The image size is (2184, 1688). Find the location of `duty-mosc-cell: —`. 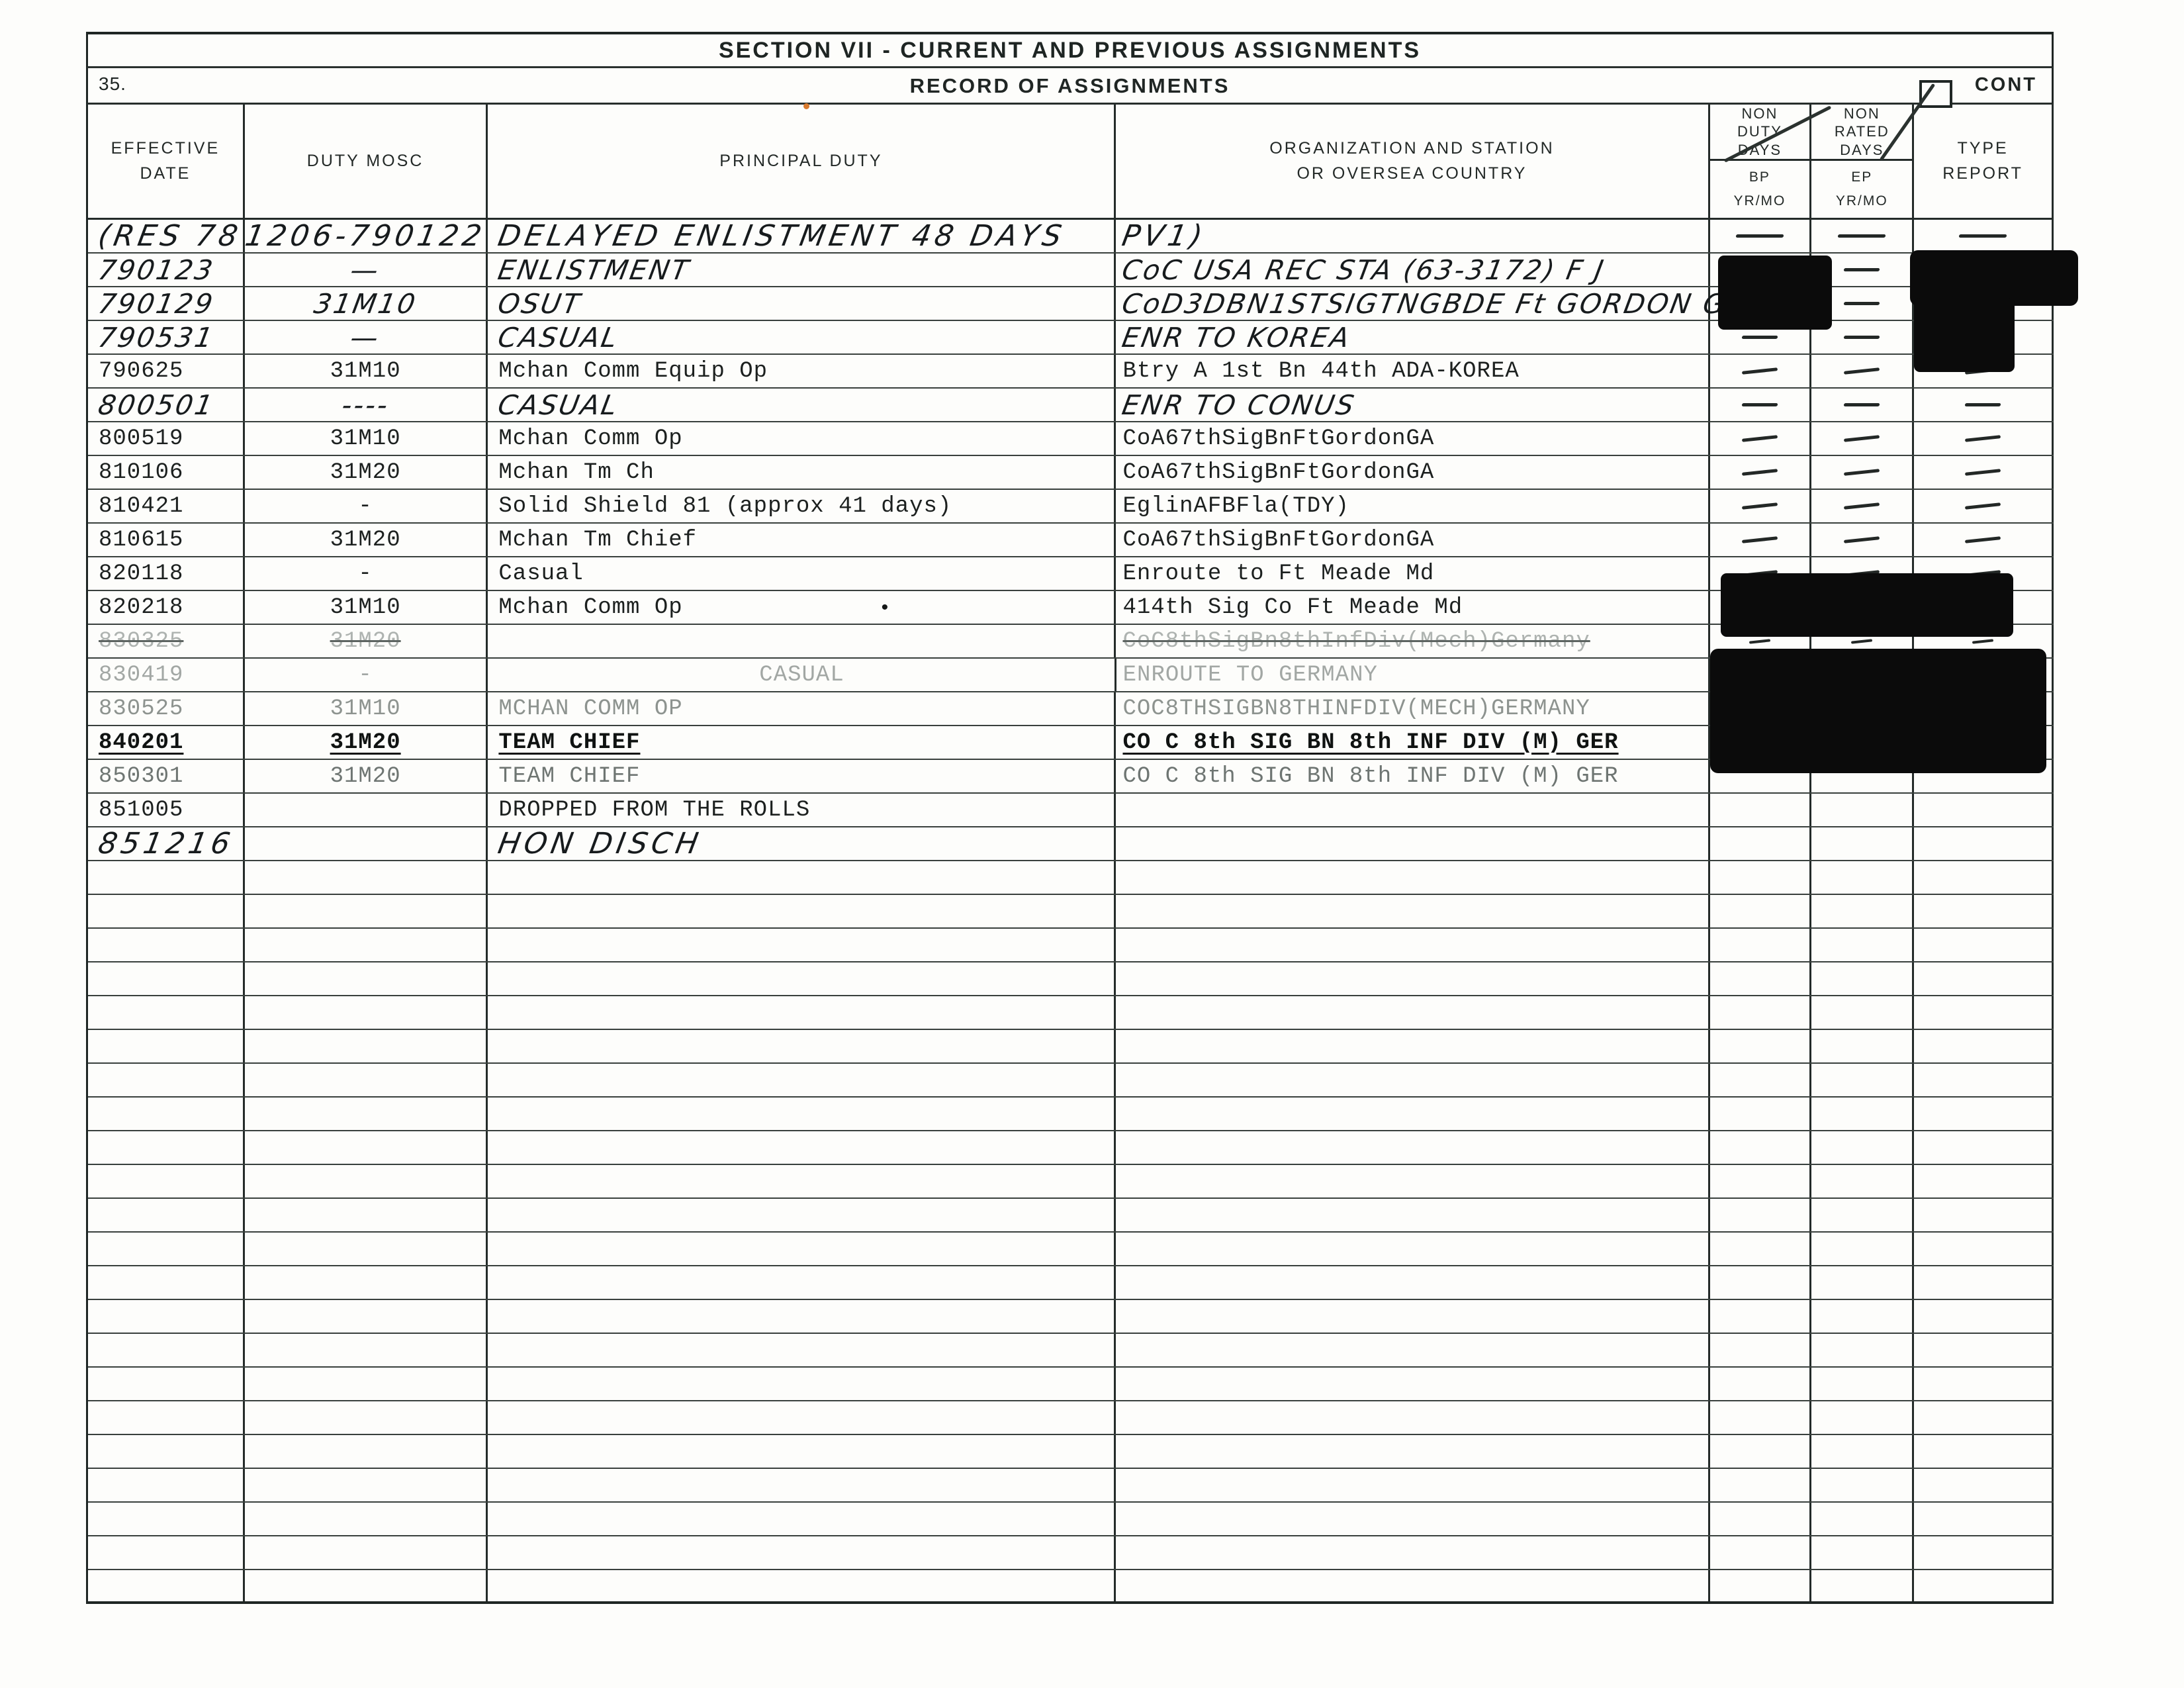

duty-mosc-cell: — is located at coordinates (366, 337).